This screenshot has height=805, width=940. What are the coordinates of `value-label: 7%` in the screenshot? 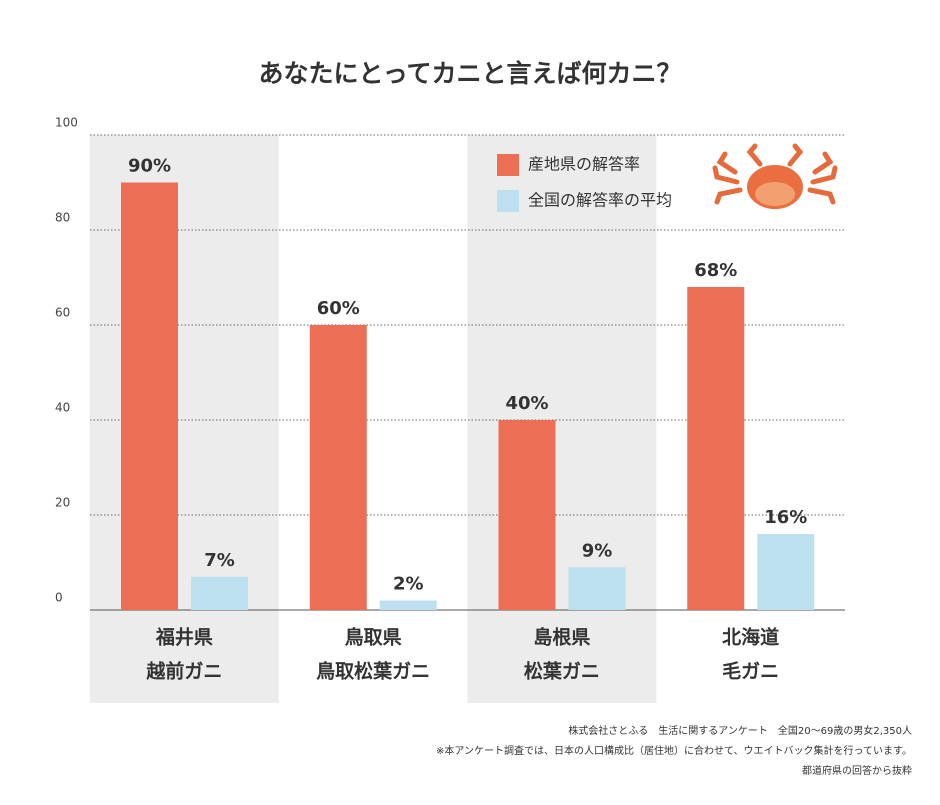 It's located at (219, 560).